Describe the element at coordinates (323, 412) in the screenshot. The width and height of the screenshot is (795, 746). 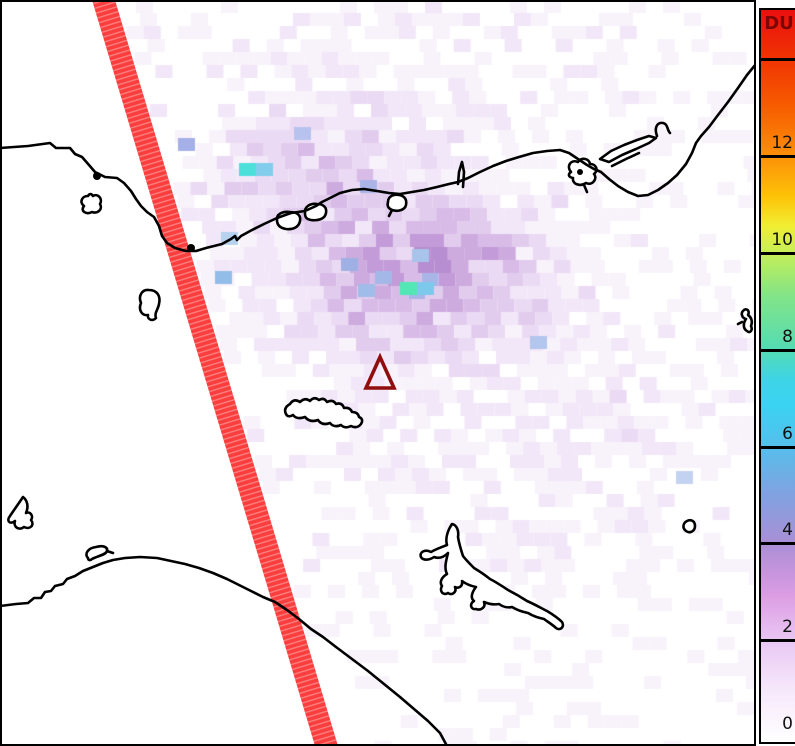
I see `lake-center-lake` at that location.